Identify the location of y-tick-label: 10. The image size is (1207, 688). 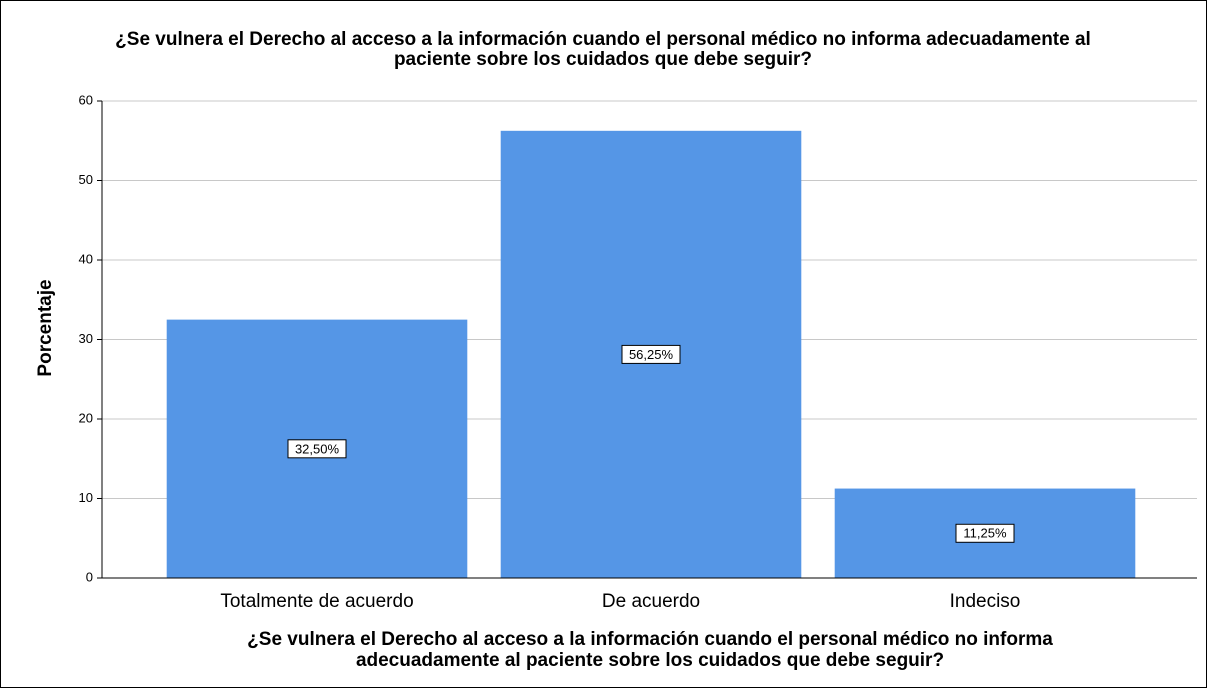
(86, 497).